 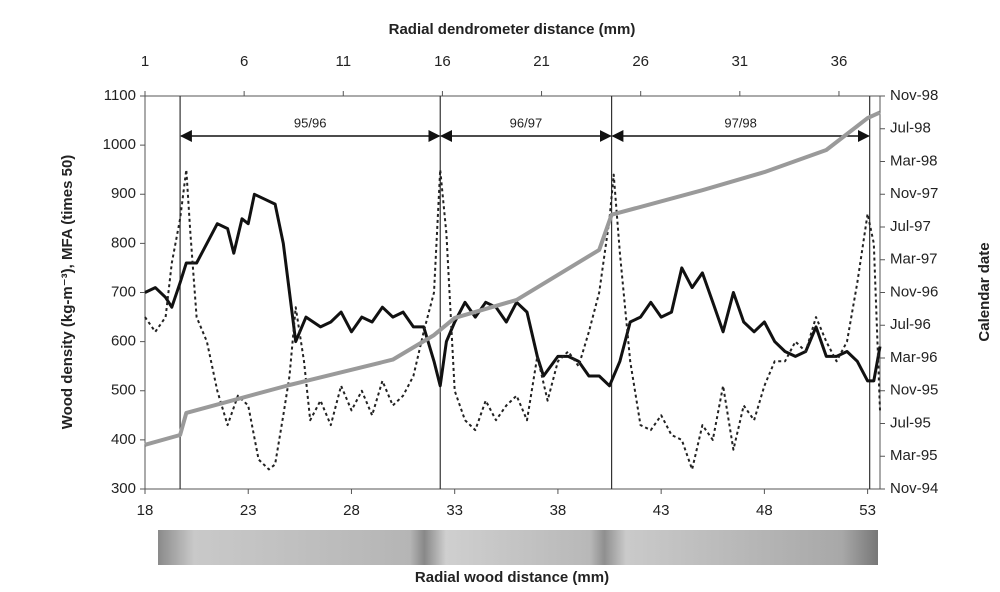 I want to click on y-tick-label: 800, so click(x=123, y=242).